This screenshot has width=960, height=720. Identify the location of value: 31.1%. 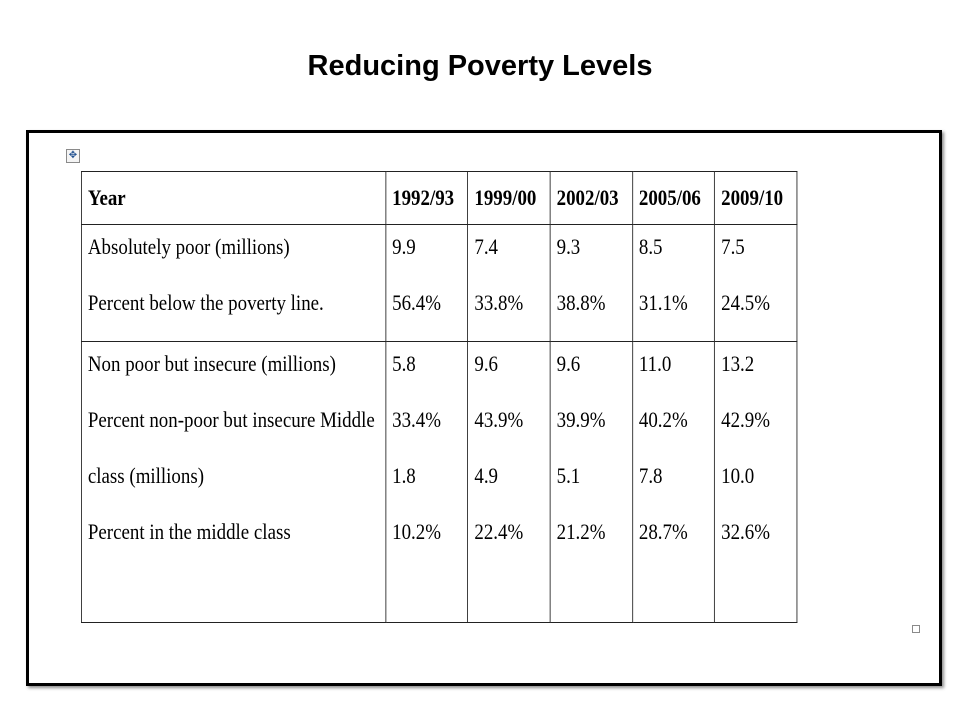
(663, 302).